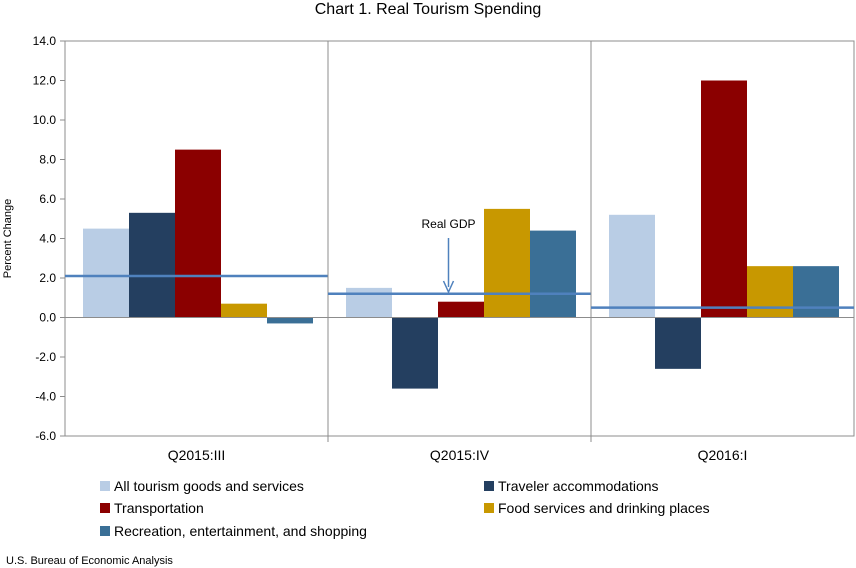  What do you see at coordinates (8, 239) in the screenshot?
I see `y-axis-label: Percent Change` at bounding box center [8, 239].